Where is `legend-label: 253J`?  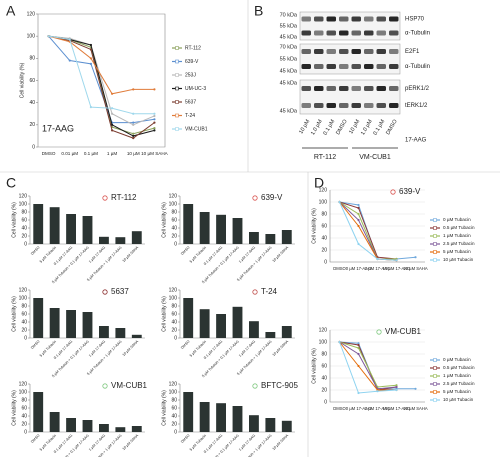 legend-label: 253J is located at coordinates (190, 75).